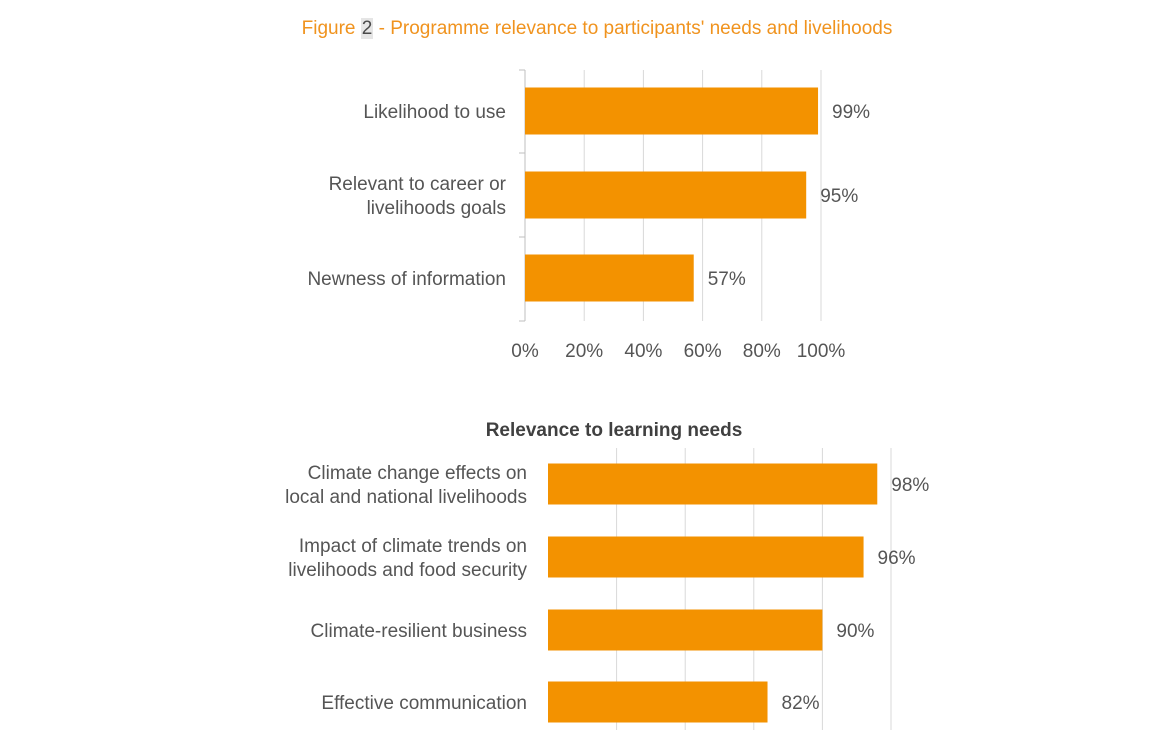  What do you see at coordinates (436, 208) in the screenshot?
I see `category-label-line: livelihoods goals` at bounding box center [436, 208].